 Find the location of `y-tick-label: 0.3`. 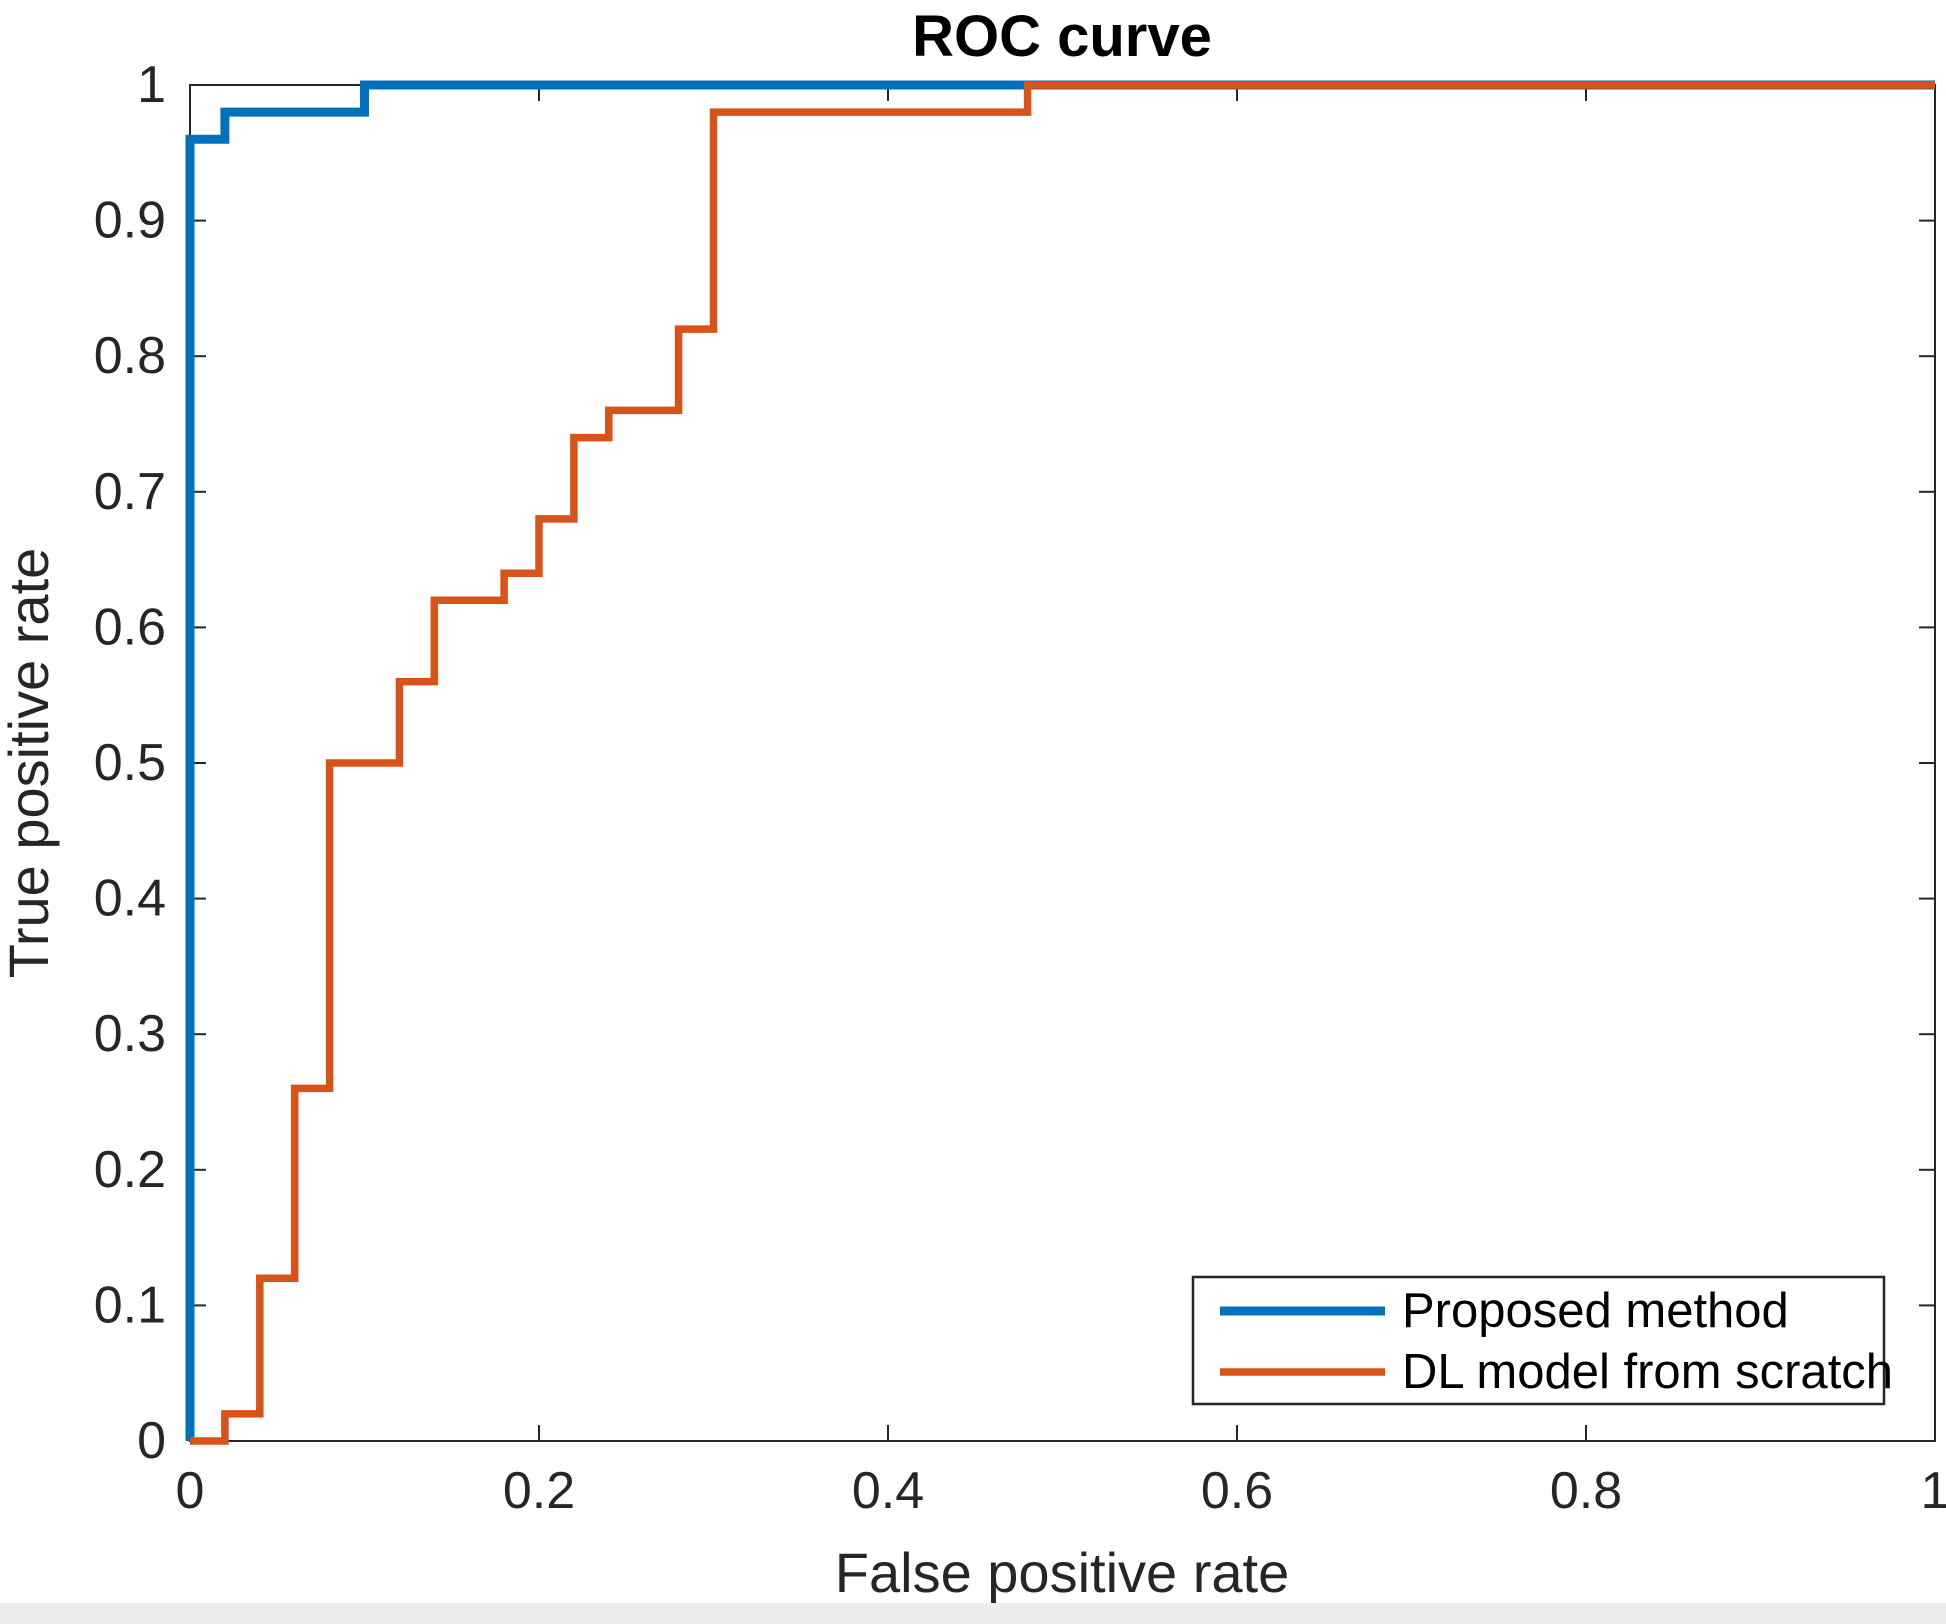

y-tick-label: 0.3 is located at coordinates (130, 1034).